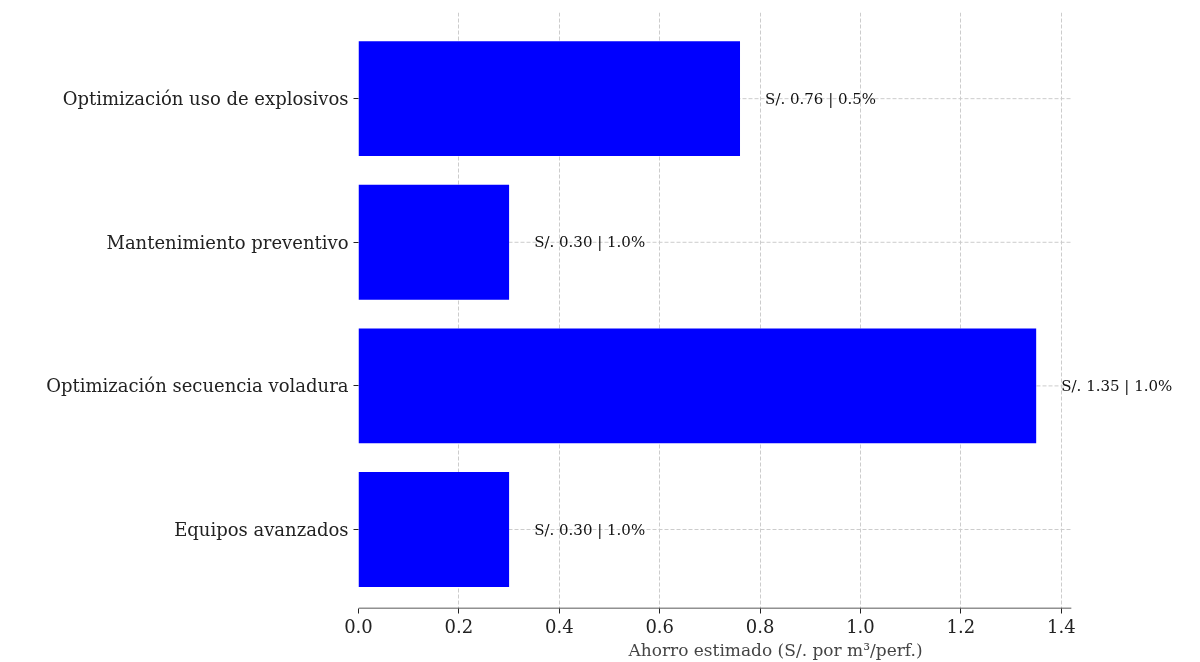  What do you see at coordinates (358, 626) in the screenshot?
I see `x-tick-label: 0.0` at bounding box center [358, 626].